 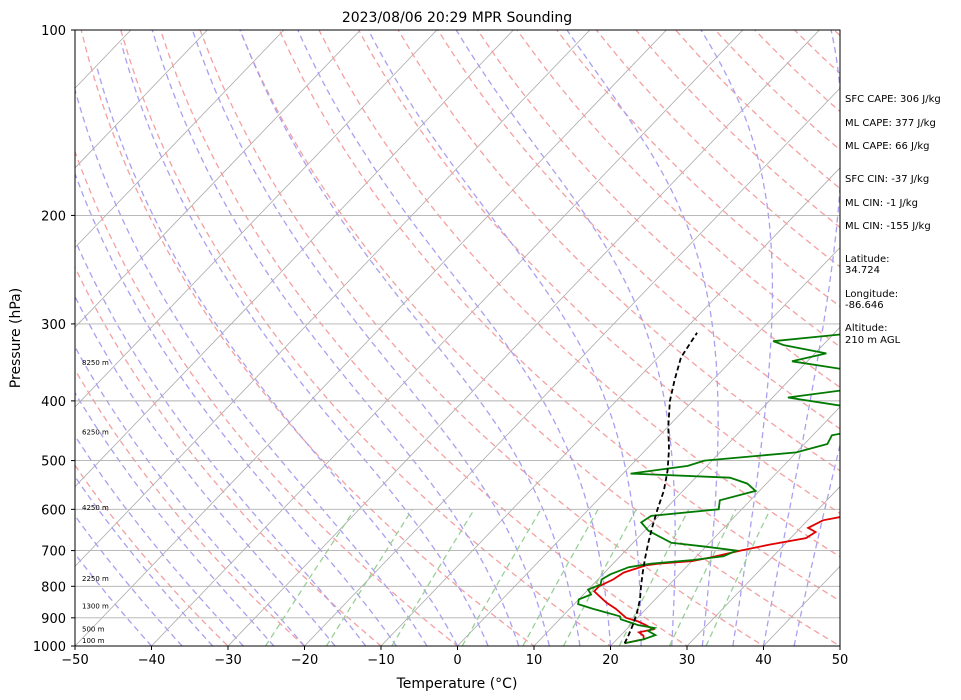 What do you see at coordinates (227, 660) in the screenshot?
I see `x-tick-label: −30` at bounding box center [227, 660].